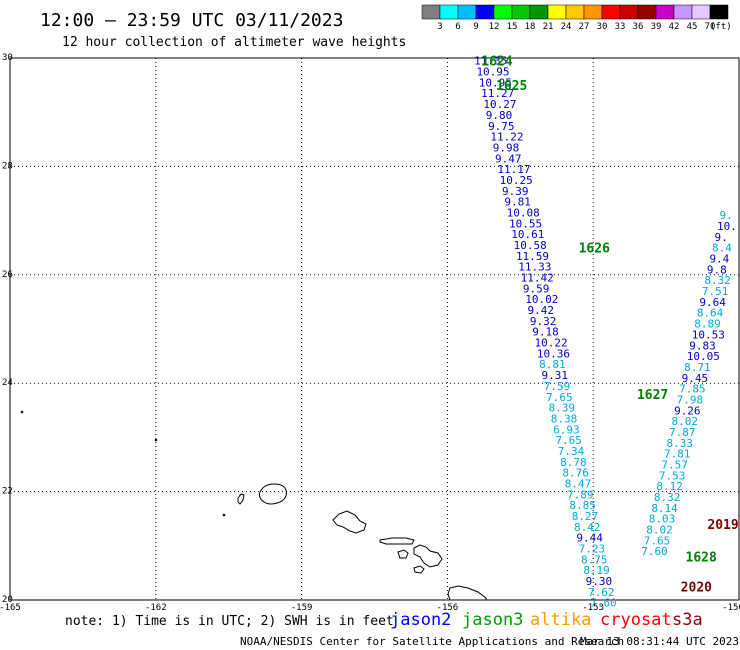  Describe the element at coordinates (551, 343) in the screenshot. I see `swh-value: 10.22` at that location.